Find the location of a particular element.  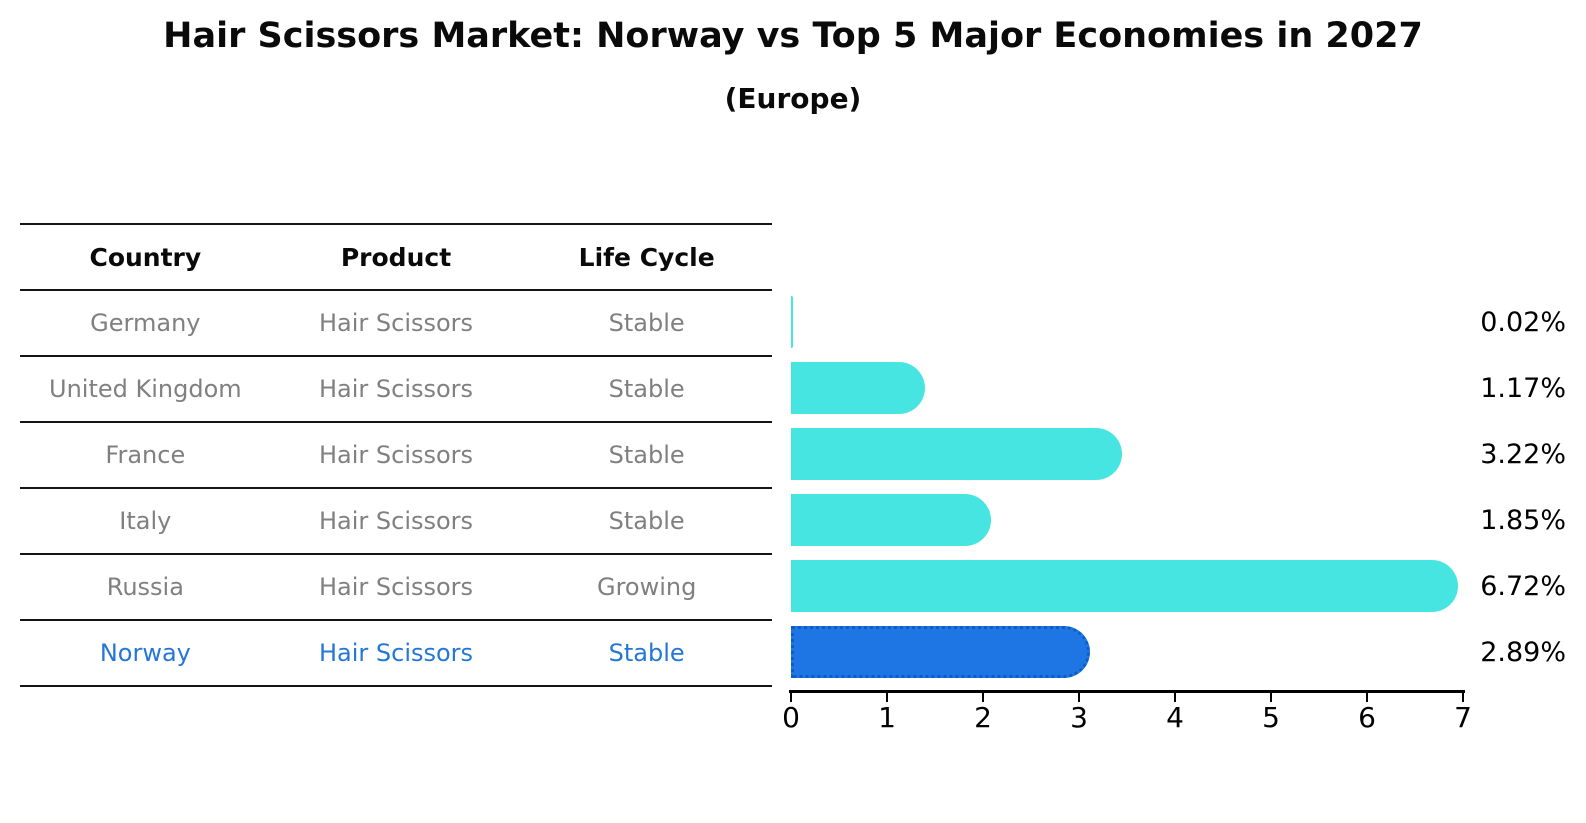

x-tick-label: 1 is located at coordinates (887, 717).